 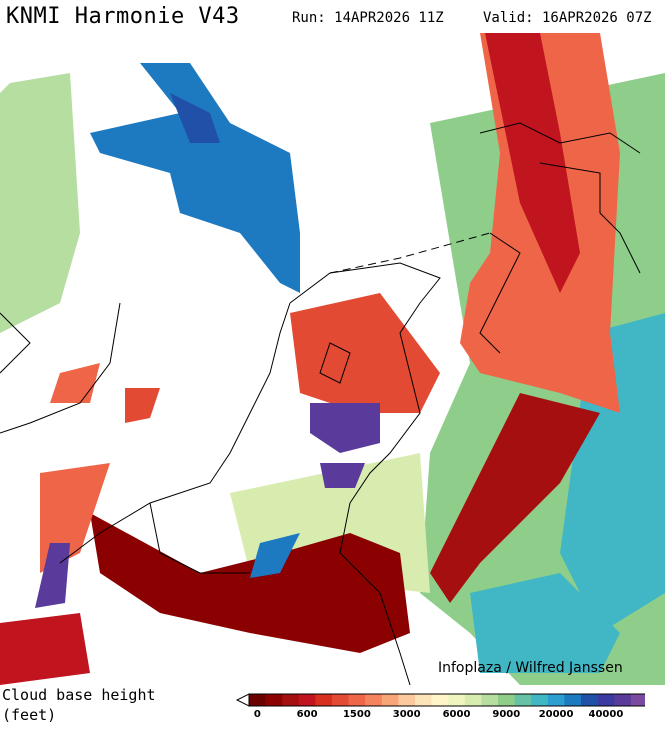 I want to click on colorbar: 0 600 1500 3000 6000 9000 20000 40000, so click(x=440, y=706).